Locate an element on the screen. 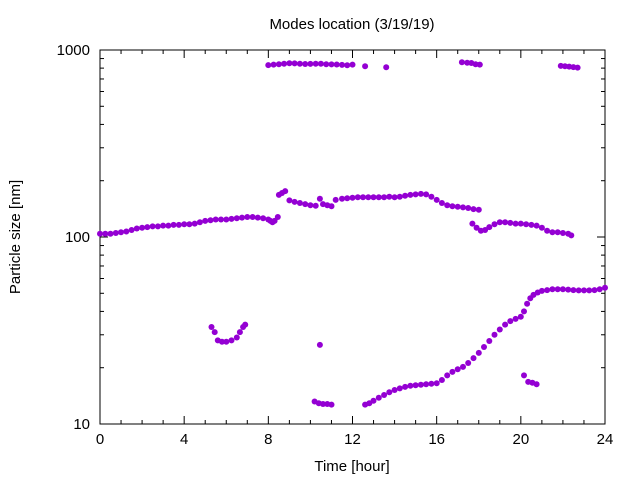 This screenshot has height=480, width=640. x-tick-label: 16 is located at coordinates (436, 439).